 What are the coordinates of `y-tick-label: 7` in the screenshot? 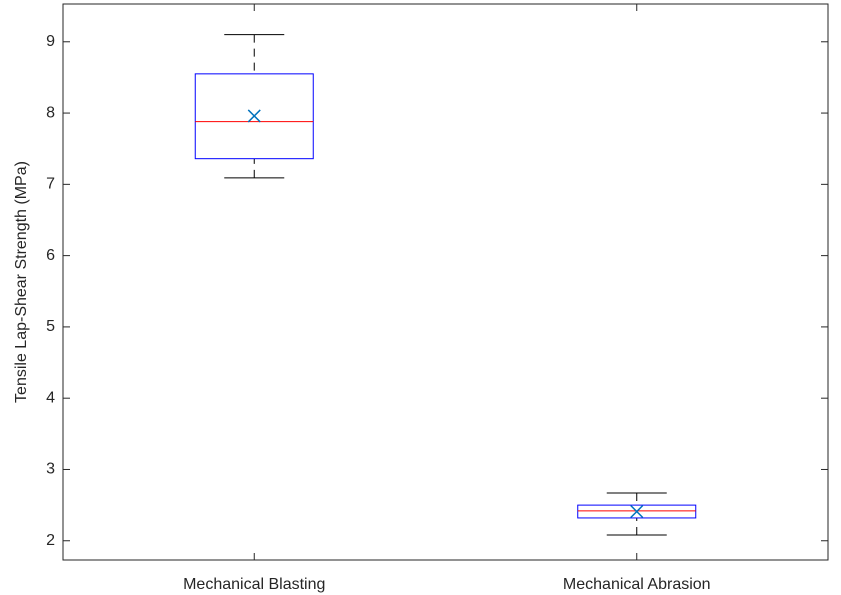 It's located at (50, 184).